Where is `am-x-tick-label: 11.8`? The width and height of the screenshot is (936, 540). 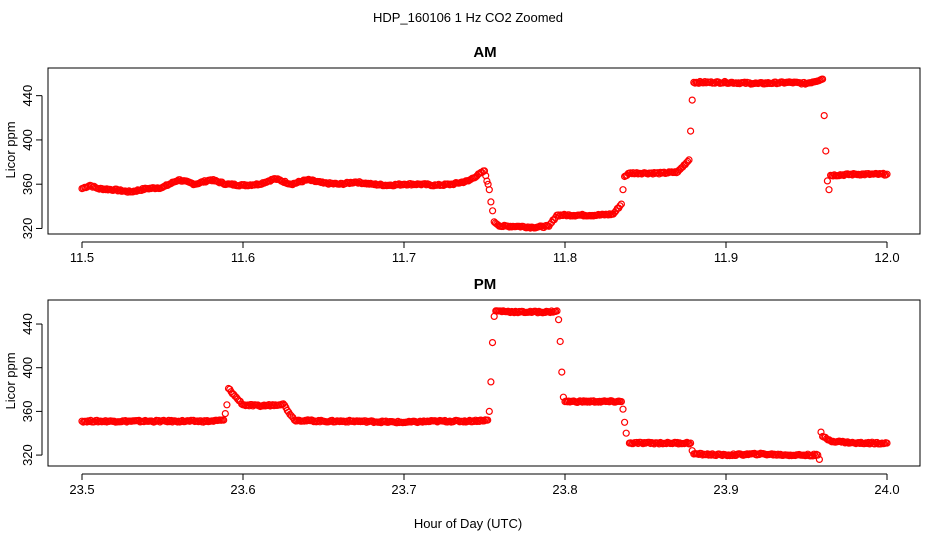
am-x-tick-label: 11.8 is located at coordinates (565, 257).